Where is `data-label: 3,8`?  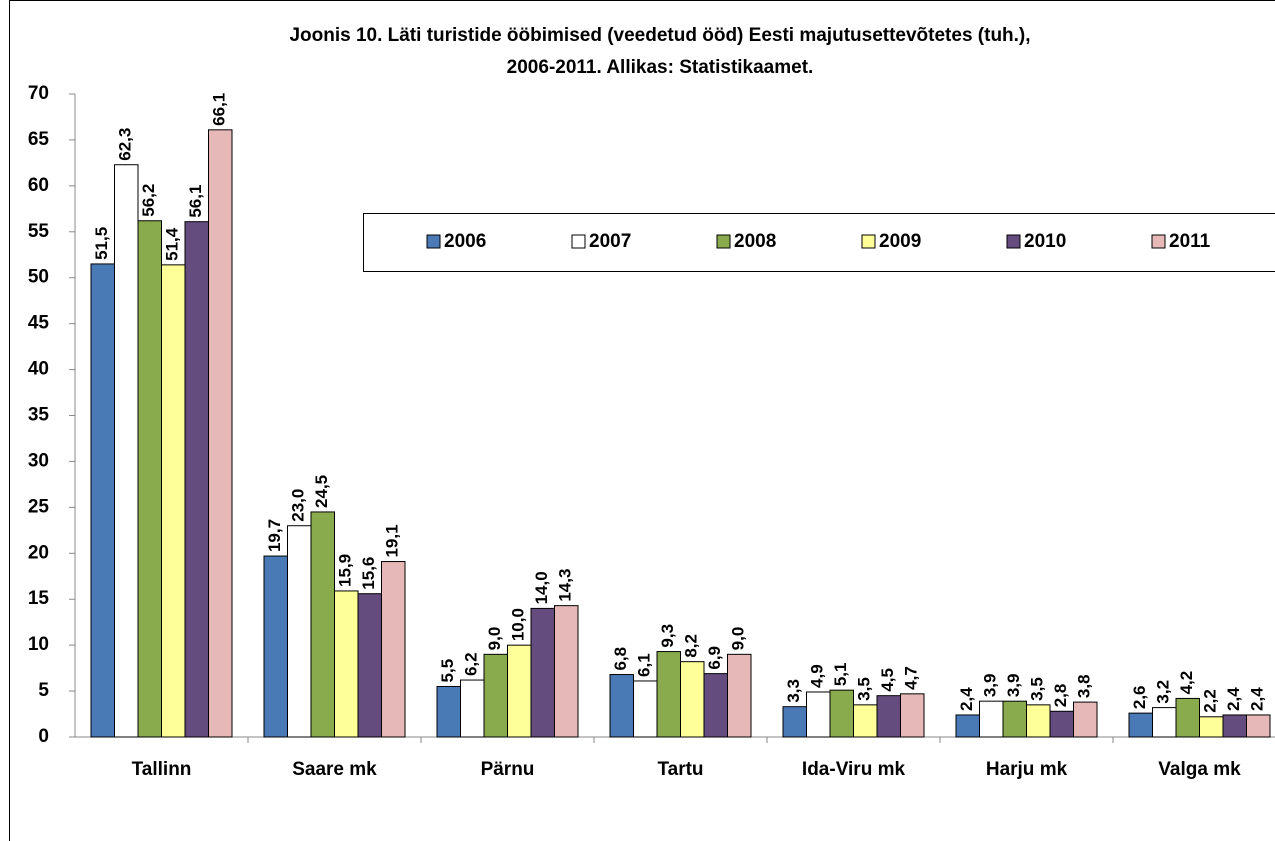
data-label: 3,8 is located at coordinates (1084, 686).